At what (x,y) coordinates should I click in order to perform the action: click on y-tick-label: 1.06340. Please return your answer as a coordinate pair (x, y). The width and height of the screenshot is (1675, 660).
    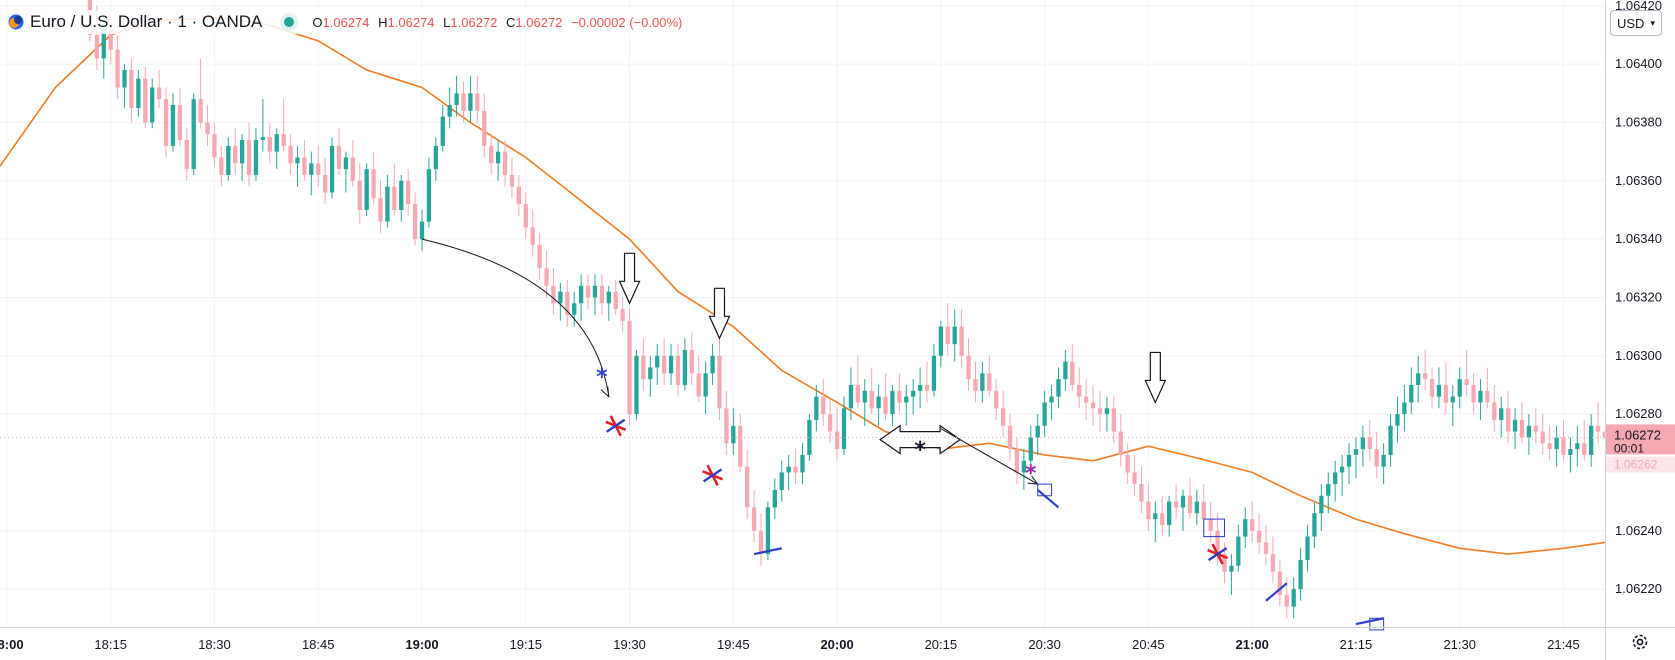
    Looking at the image, I should click on (1638, 238).